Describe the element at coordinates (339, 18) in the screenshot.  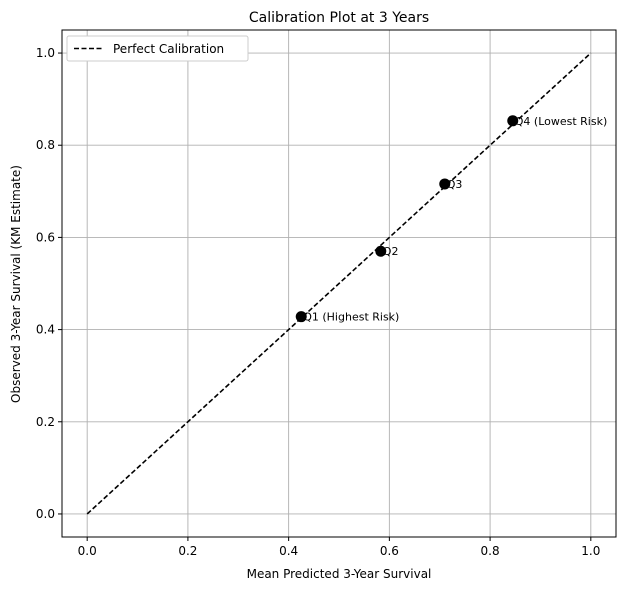
I see `chart-title: Calibration Plot at 3 Years` at that location.